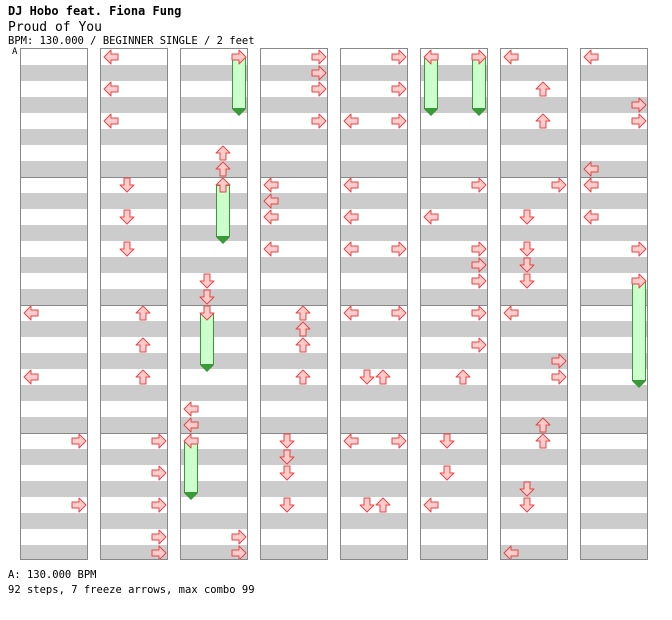 This screenshot has height=620, width=672. What do you see at coordinates (131, 590) in the screenshot?
I see `chart-stats: 92 steps, 7 freeze arrows, max combo 99` at bounding box center [131, 590].